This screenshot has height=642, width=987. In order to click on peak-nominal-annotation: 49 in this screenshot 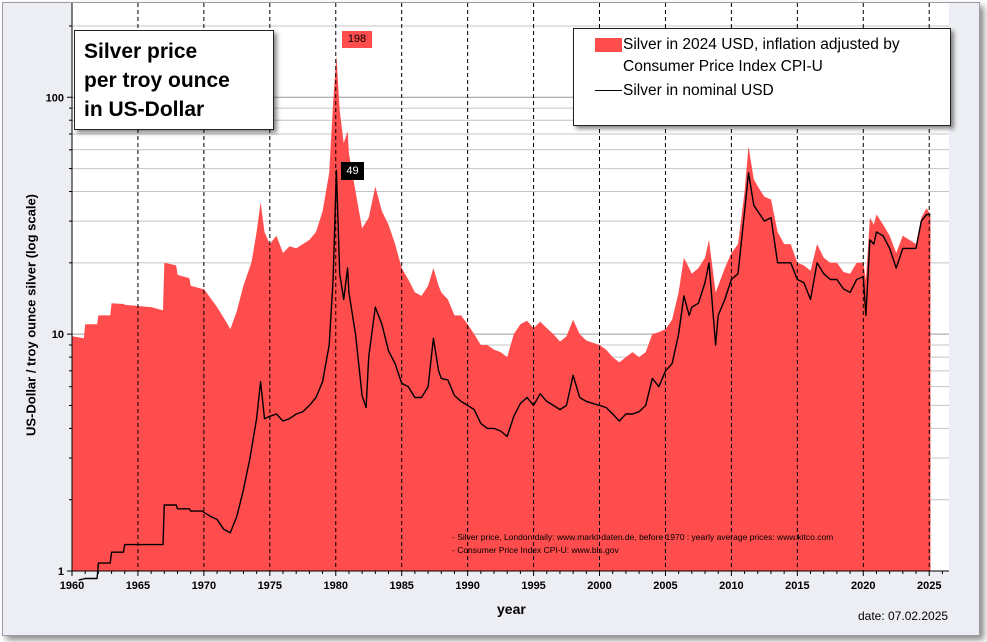, I will do `click(352, 171)`.